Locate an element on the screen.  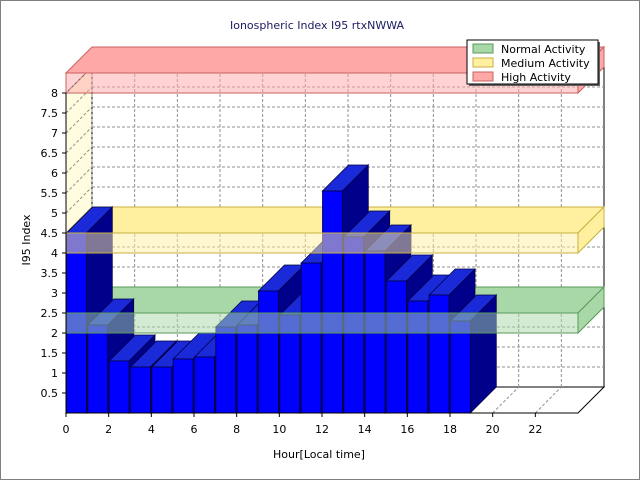
x-tick-label: 12 is located at coordinates (322, 429).